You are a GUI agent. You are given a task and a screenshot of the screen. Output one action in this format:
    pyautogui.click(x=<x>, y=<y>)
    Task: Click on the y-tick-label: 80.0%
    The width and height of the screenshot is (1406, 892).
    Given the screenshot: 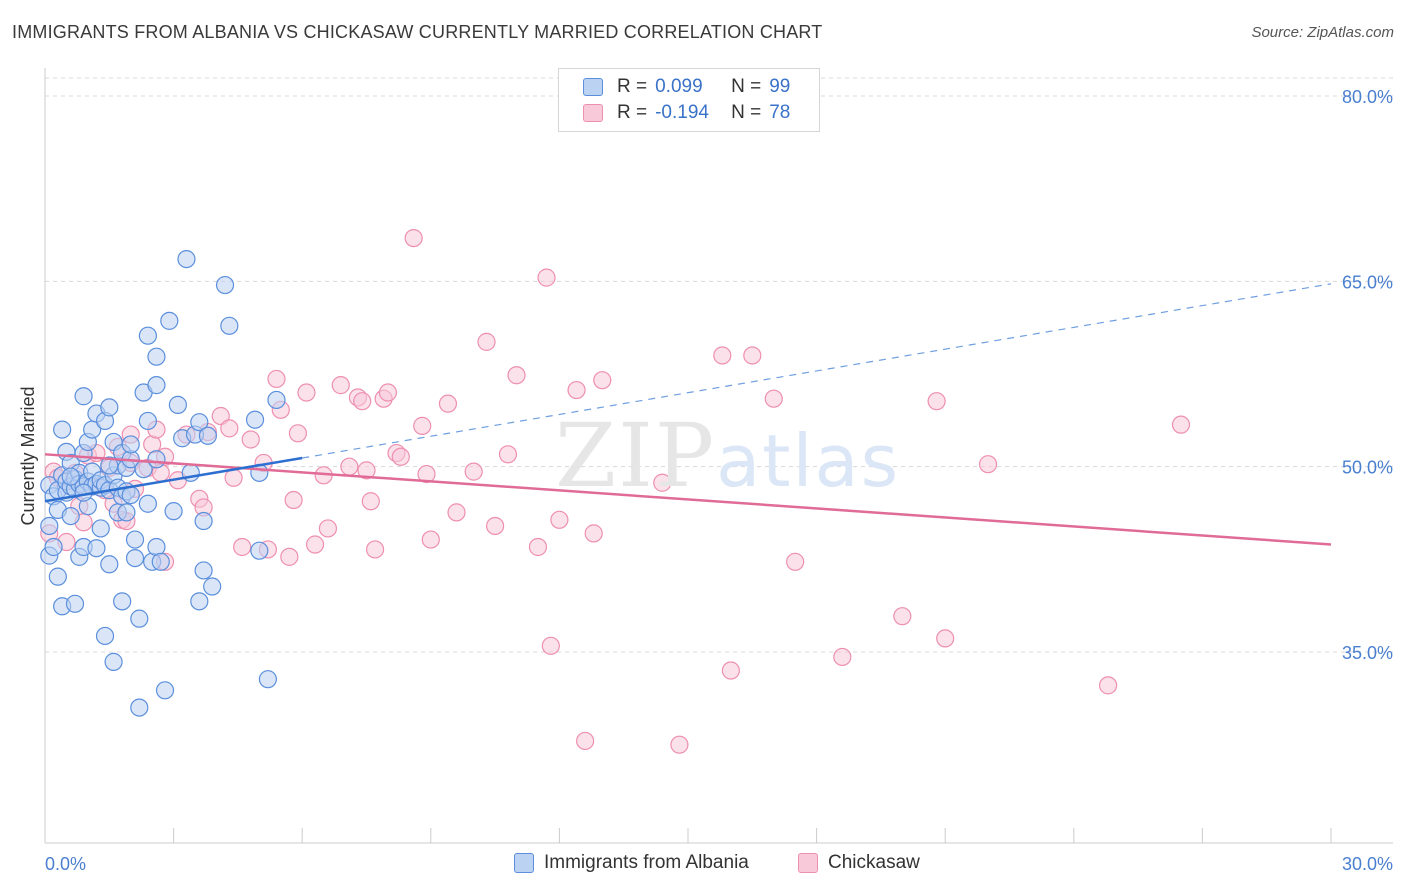 What is the action you would take?
    pyautogui.click(x=1367, y=97)
    